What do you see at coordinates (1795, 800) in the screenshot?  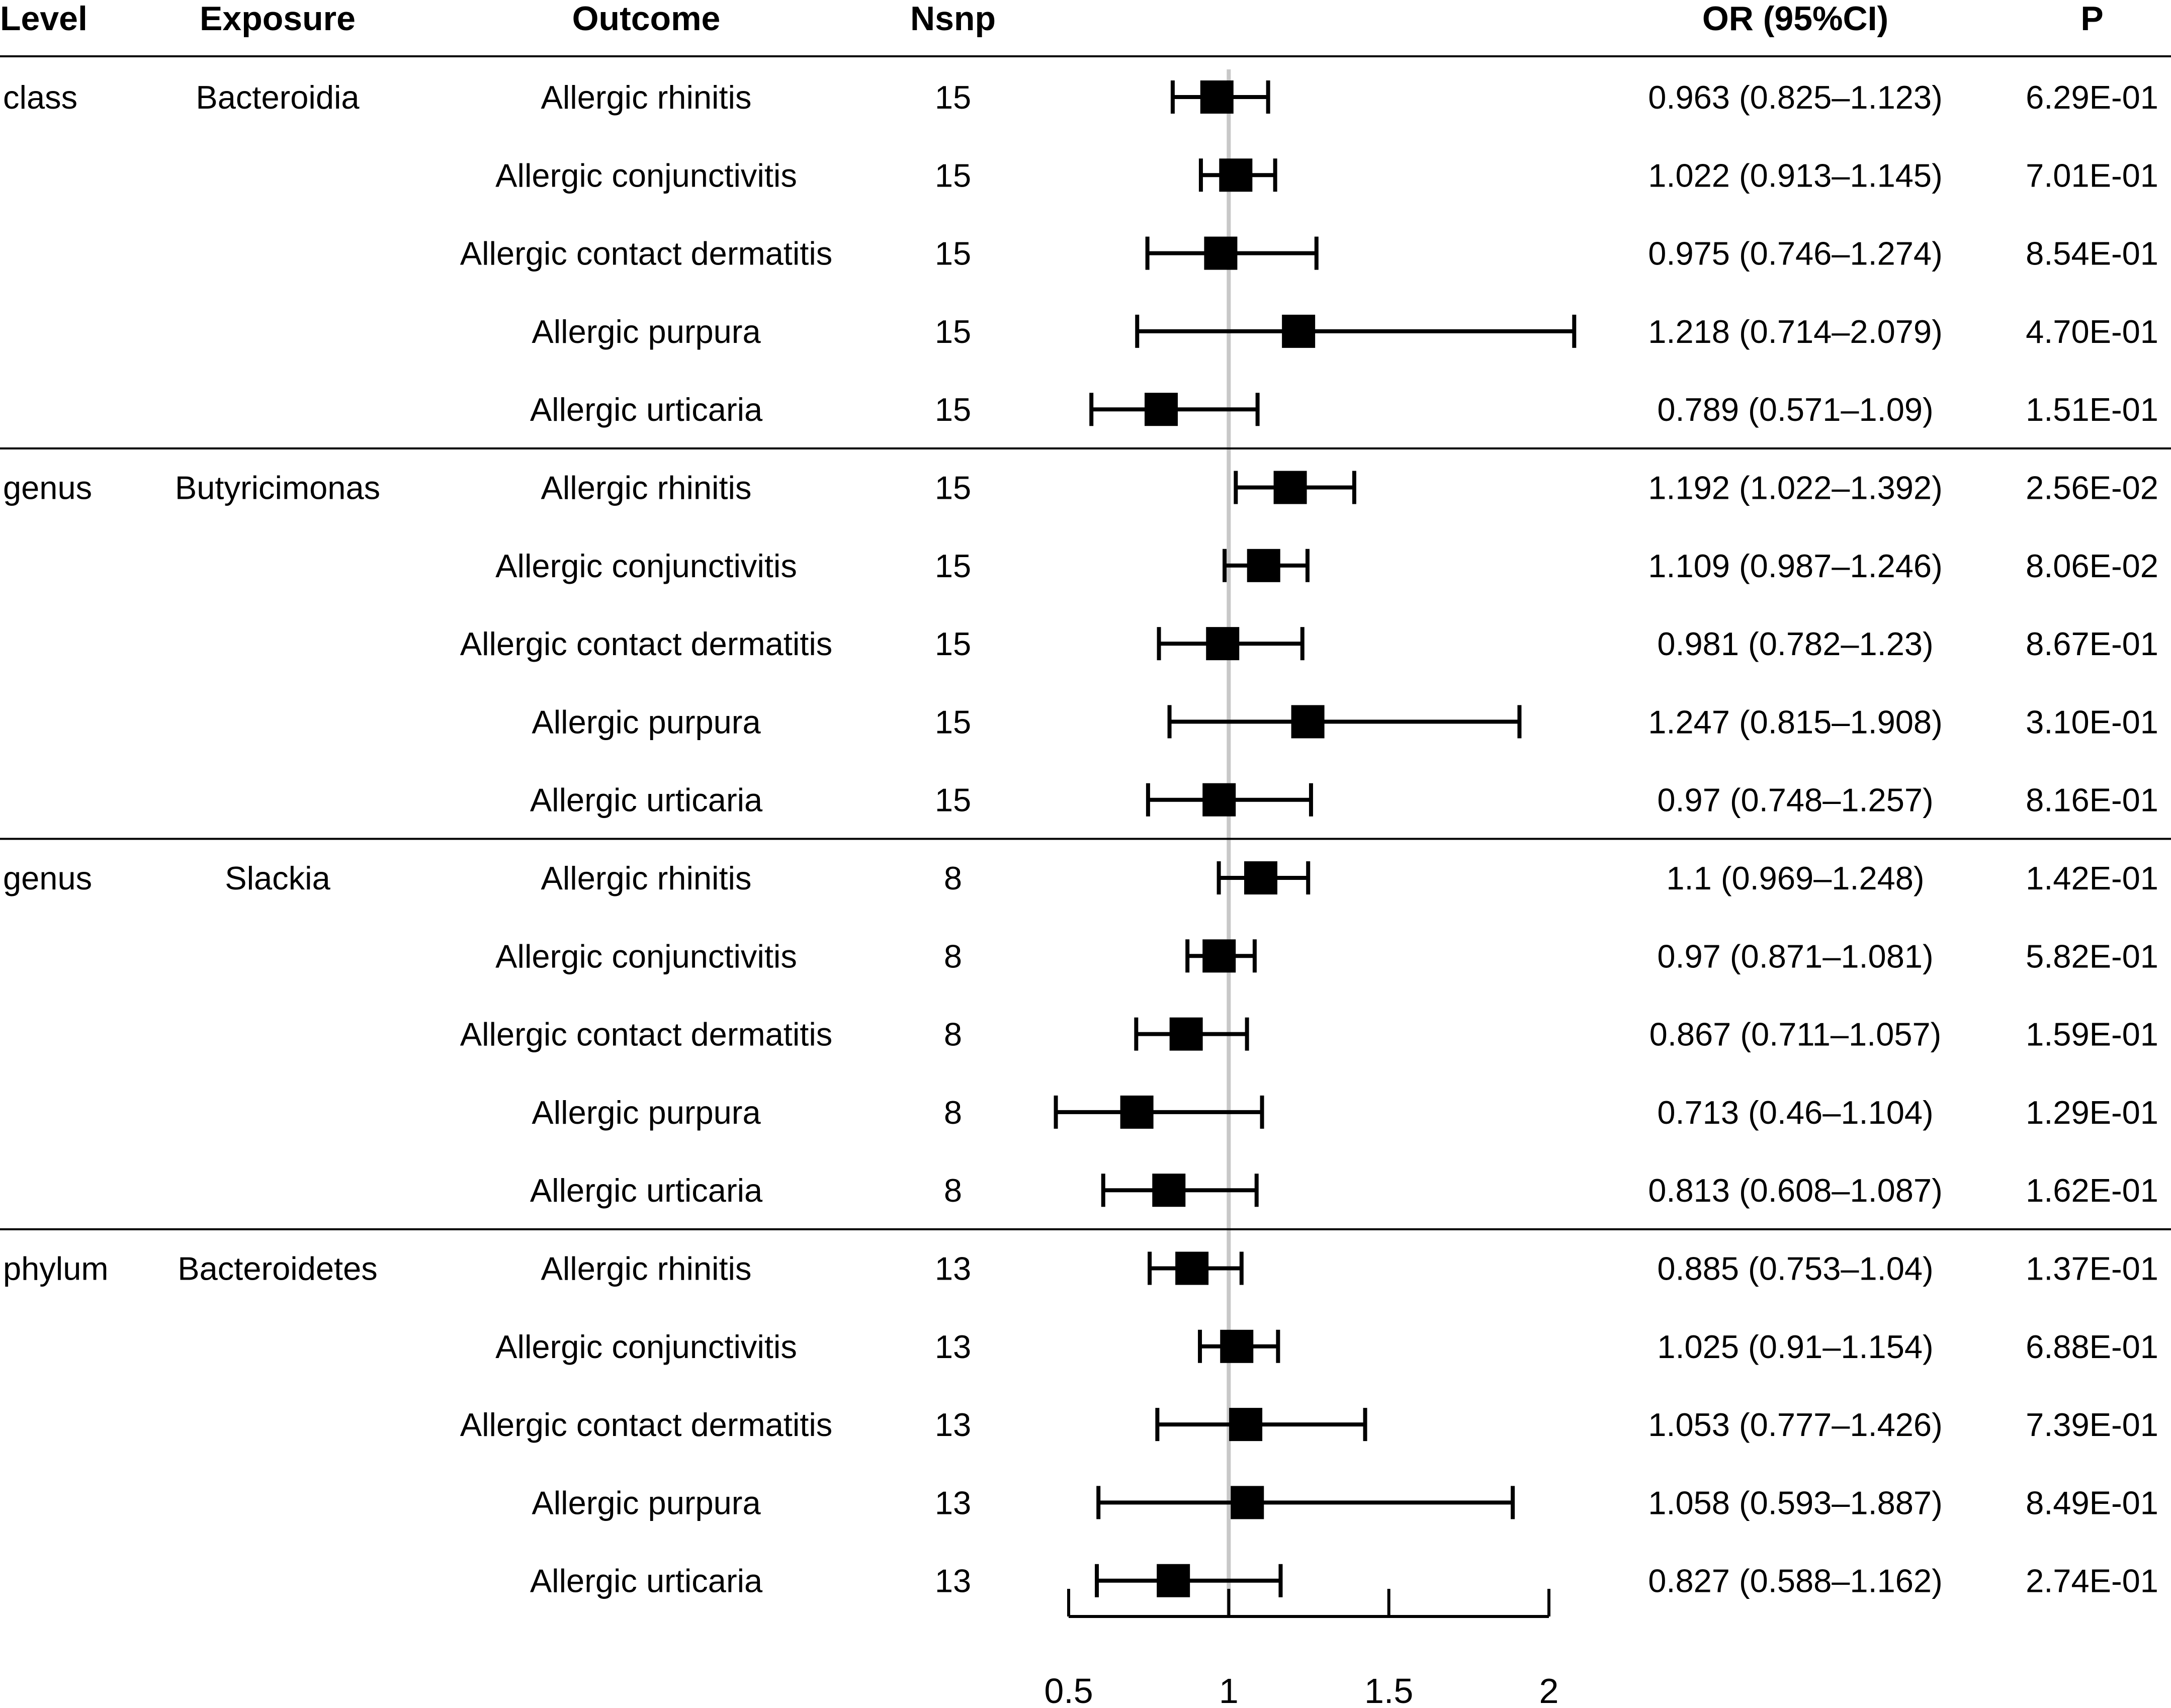 I see `or-ci-value: 0.97 (0.748–1.257)` at bounding box center [1795, 800].